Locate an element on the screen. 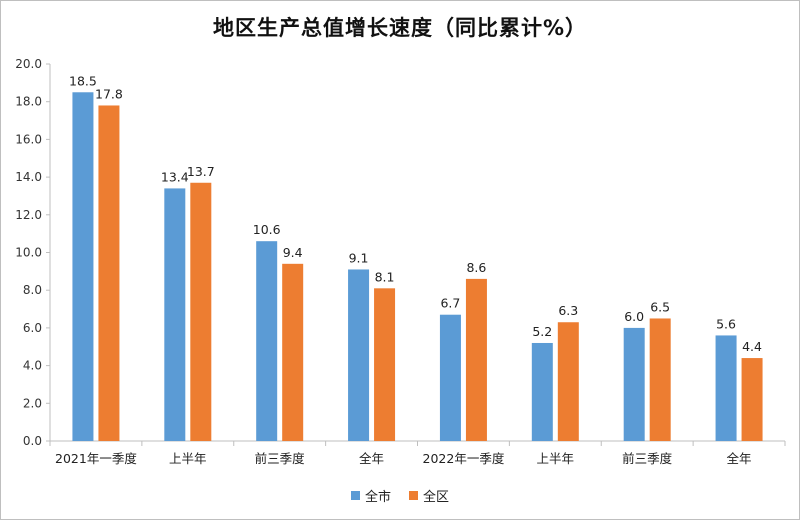  chart-legend: 全市 全区 is located at coordinates (400, 495).